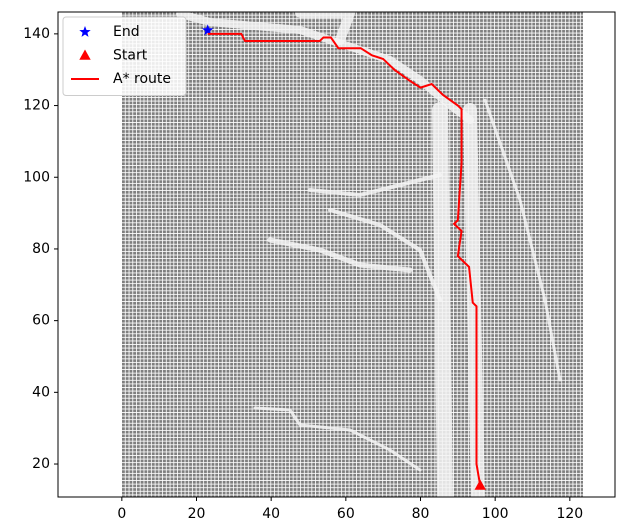  I want to click on x-tick-label: 40, so click(271, 514).